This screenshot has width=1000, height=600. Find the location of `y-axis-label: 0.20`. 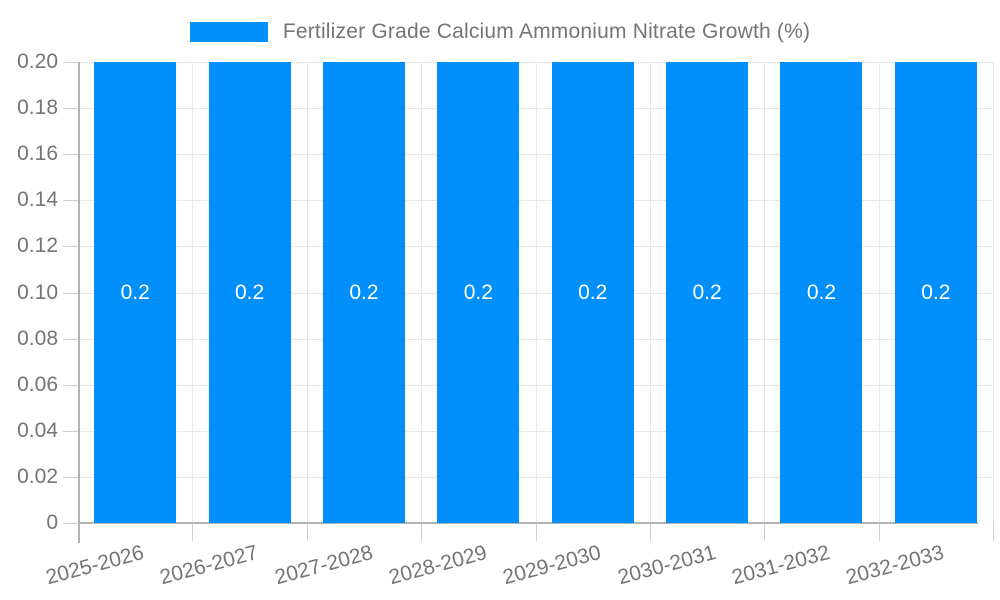

y-axis-label: 0.20 is located at coordinates (37, 61).